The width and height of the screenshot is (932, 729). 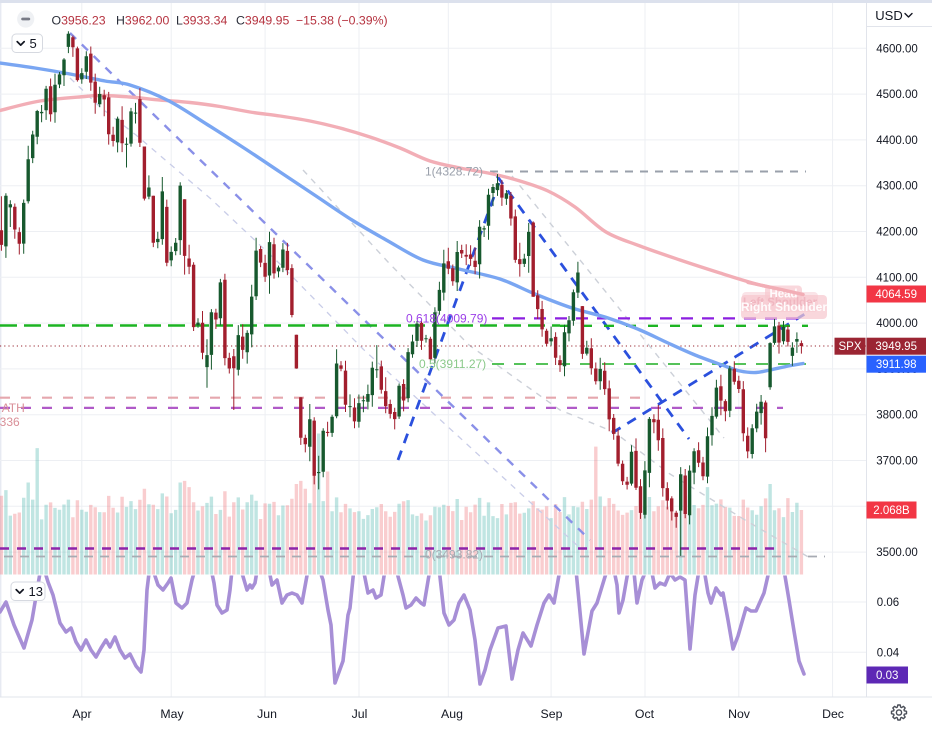 I want to click on svg-text: USD, so click(x=888, y=15).